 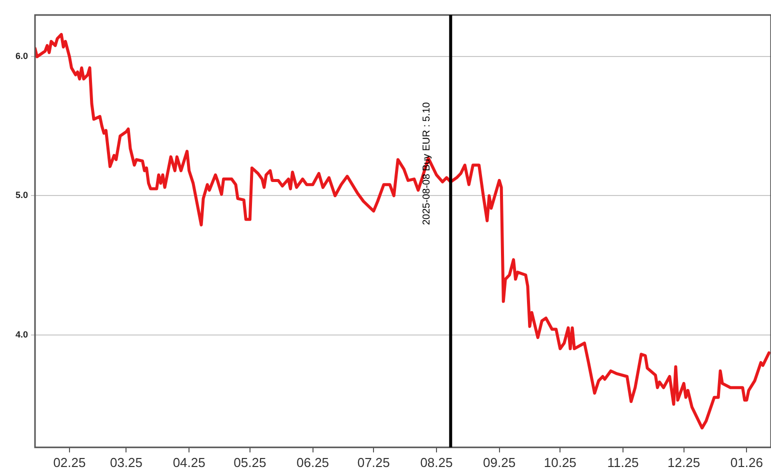 I want to click on x-tick-label: 05.25, so click(x=250, y=462).